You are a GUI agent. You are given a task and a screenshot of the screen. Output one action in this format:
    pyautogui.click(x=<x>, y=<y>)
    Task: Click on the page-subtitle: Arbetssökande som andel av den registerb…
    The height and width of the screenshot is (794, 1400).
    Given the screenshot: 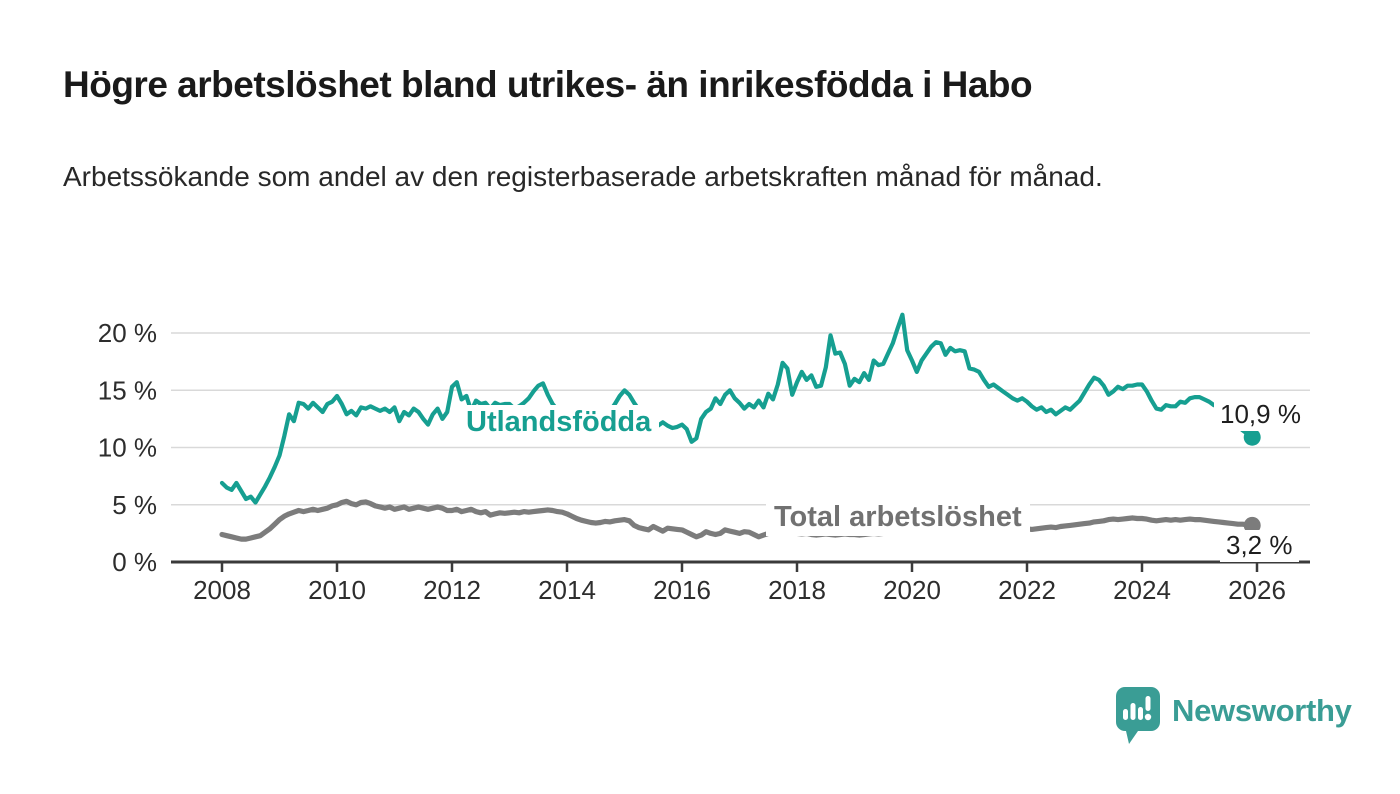 What is the action you would take?
    pyautogui.click(x=583, y=176)
    